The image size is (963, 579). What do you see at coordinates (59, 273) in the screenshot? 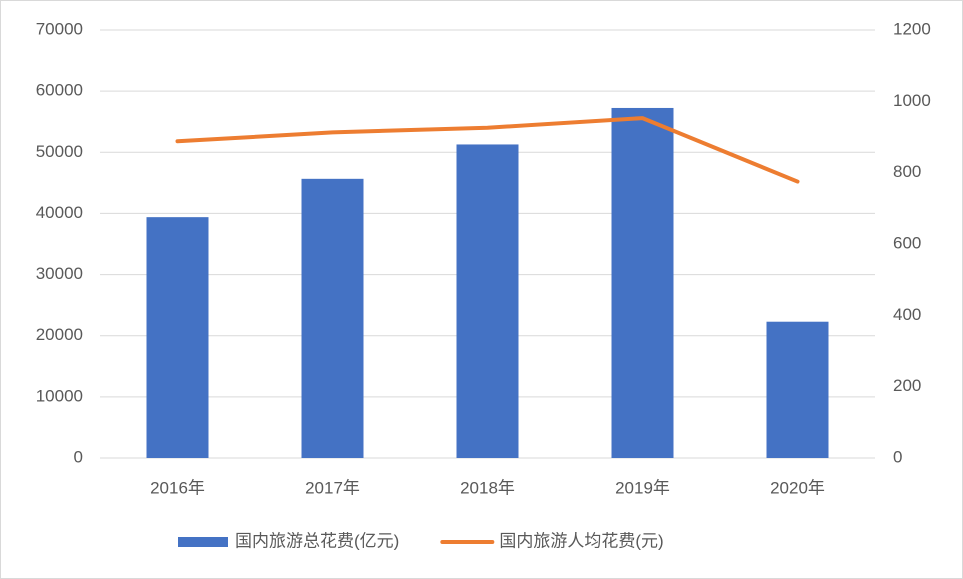
I see `y-tick-label: 30000` at bounding box center [59, 273].